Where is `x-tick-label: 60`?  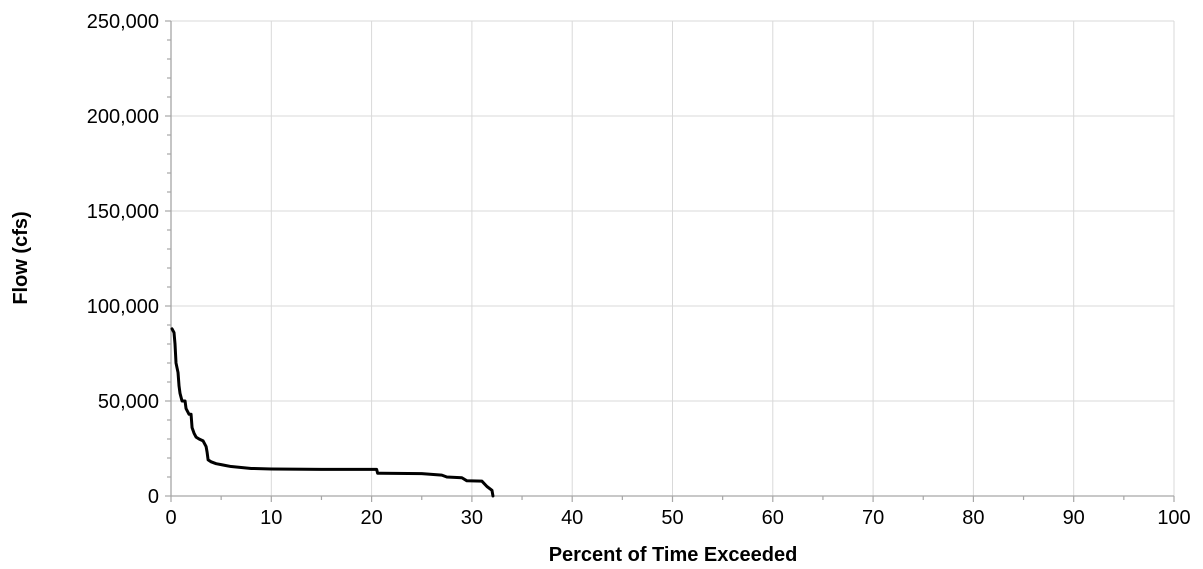
x-tick-label: 60 is located at coordinates (773, 518).